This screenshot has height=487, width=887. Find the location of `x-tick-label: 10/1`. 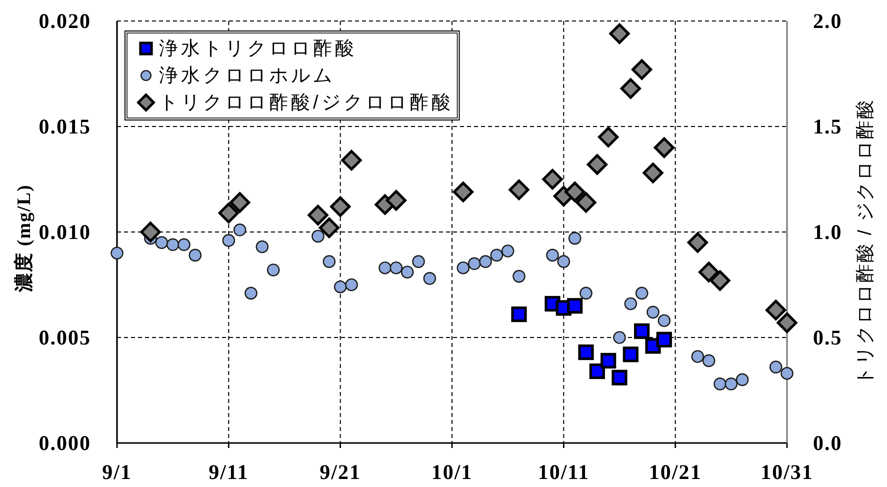

x-tick-label: 10/1 is located at coordinates (452, 472).